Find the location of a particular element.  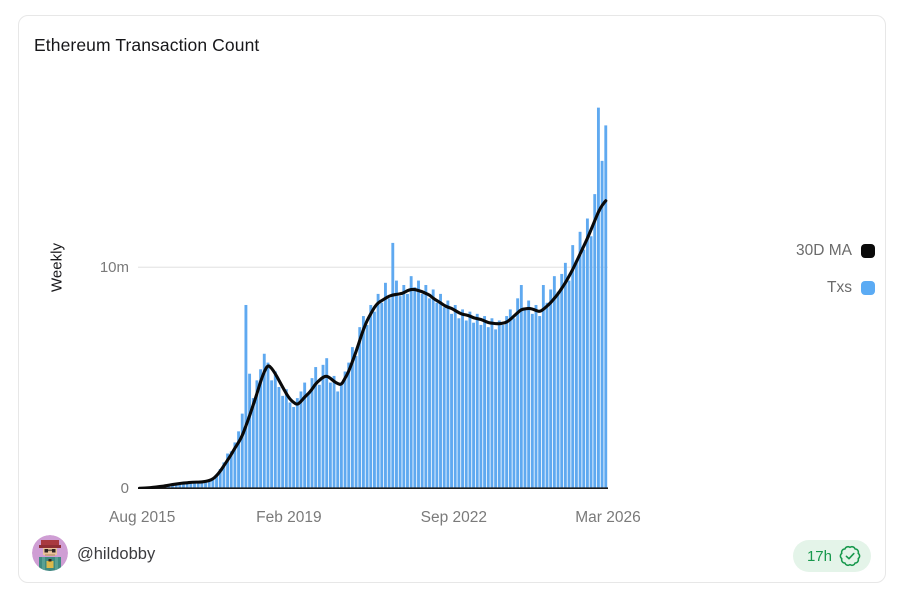

y-tick-0: 0 is located at coordinates (124, 488).